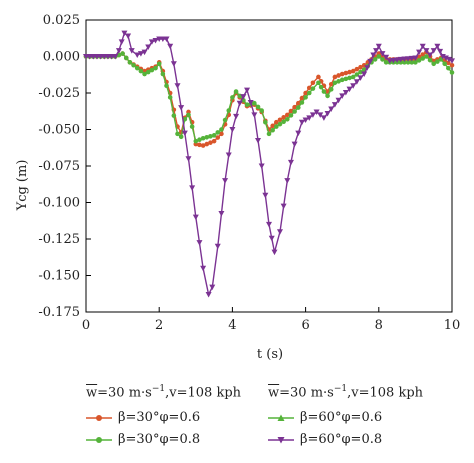 This screenshot has height=463, width=474. I want to click on legend-item-beta60-phi08: β=60°φ=0.8, so click(325, 440).